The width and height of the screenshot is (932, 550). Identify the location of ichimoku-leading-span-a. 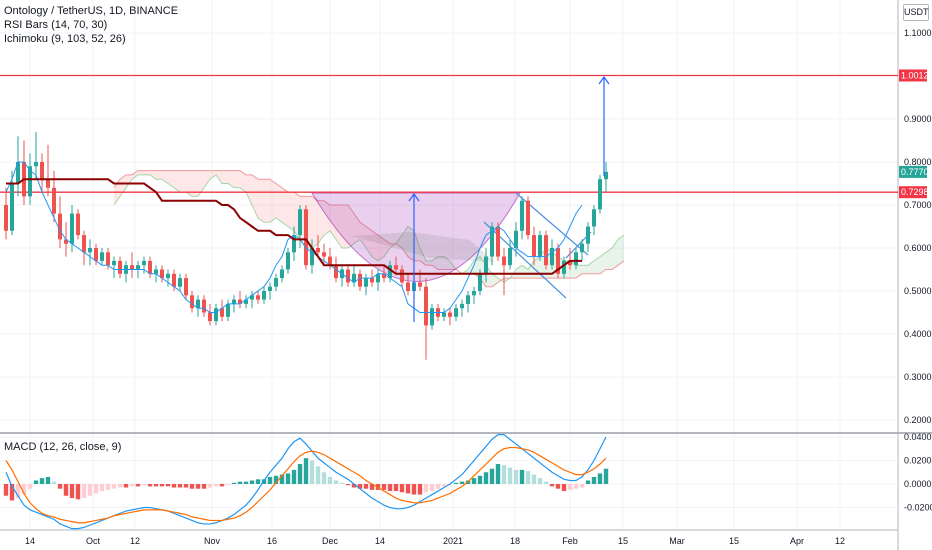
(369, 229).